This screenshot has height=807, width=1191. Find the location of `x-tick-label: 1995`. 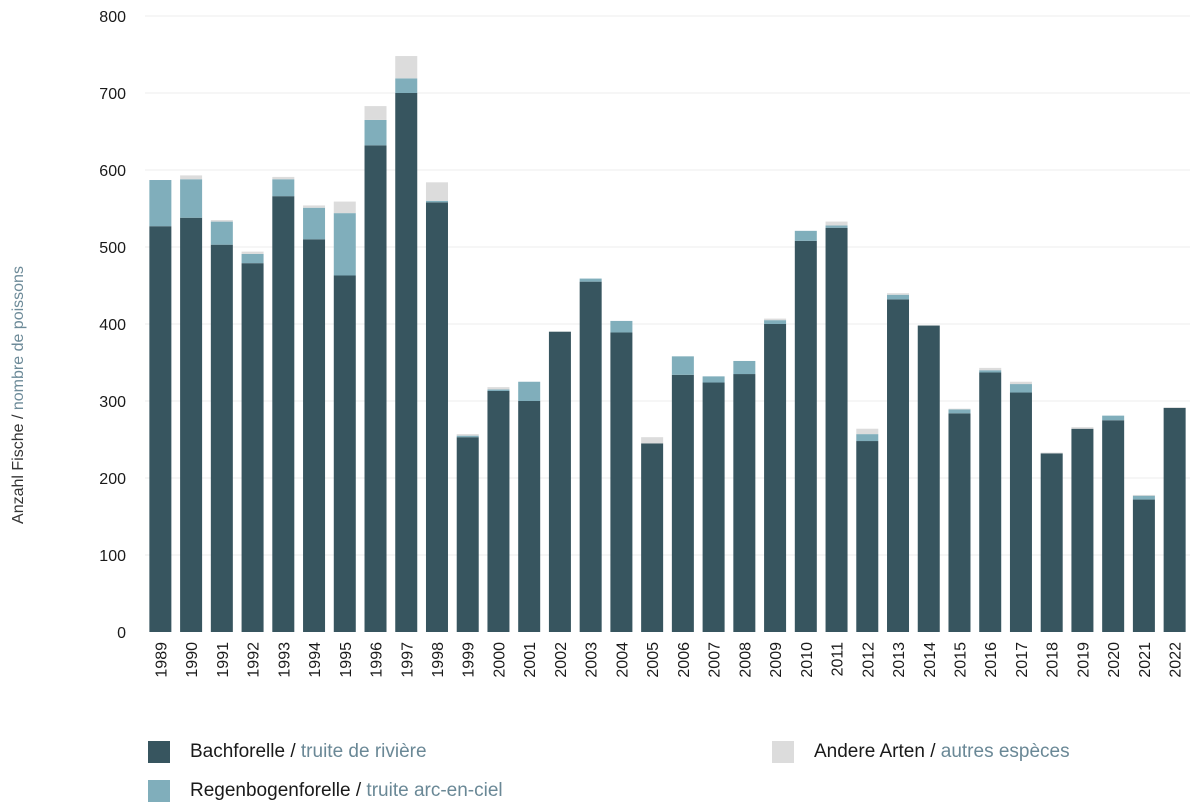

x-tick-label: 1995 is located at coordinates (346, 660).